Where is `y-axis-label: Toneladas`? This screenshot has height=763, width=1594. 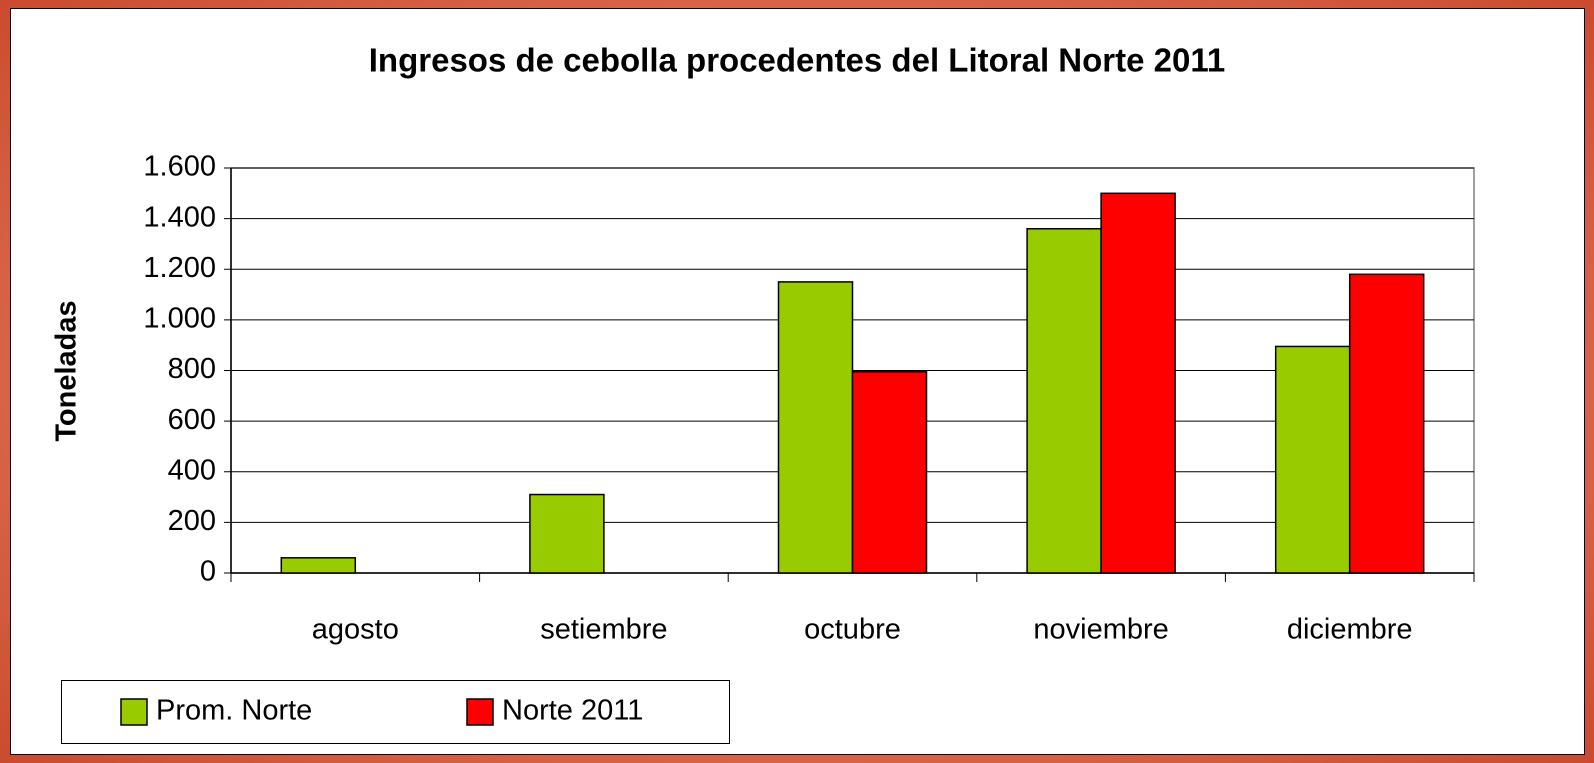
y-axis-label: Toneladas is located at coordinates (67, 370).